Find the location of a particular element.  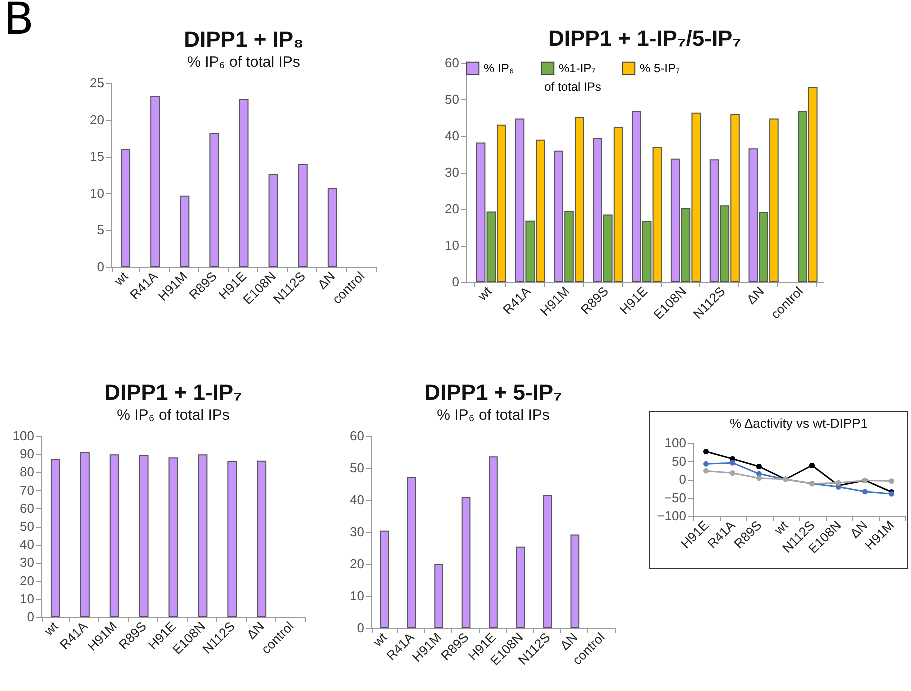

y-tick-label: 90 is located at coordinates (27, 454).